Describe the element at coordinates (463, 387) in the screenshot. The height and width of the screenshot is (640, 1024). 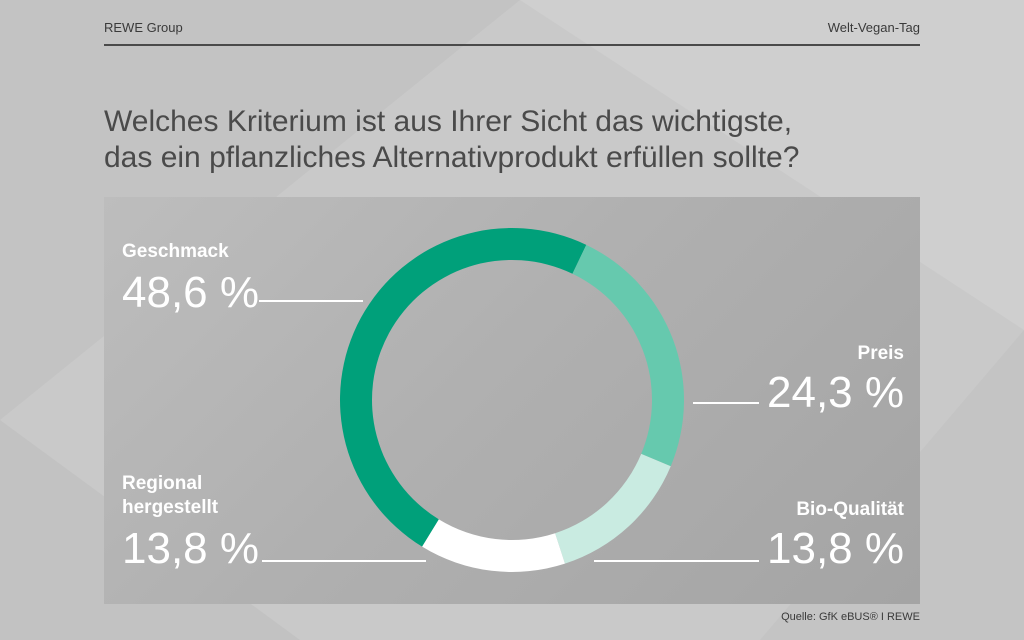
I see `donut-slice-geschmack` at that location.